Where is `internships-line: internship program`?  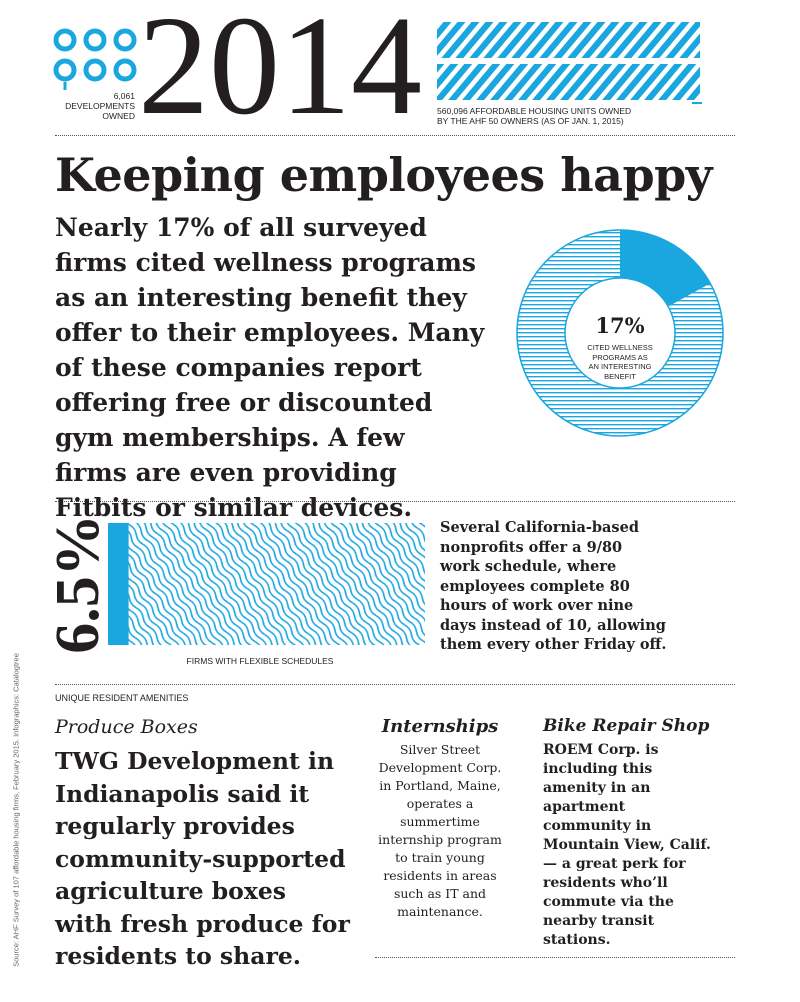
internships-line: internship program is located at coordinates (440, 839).